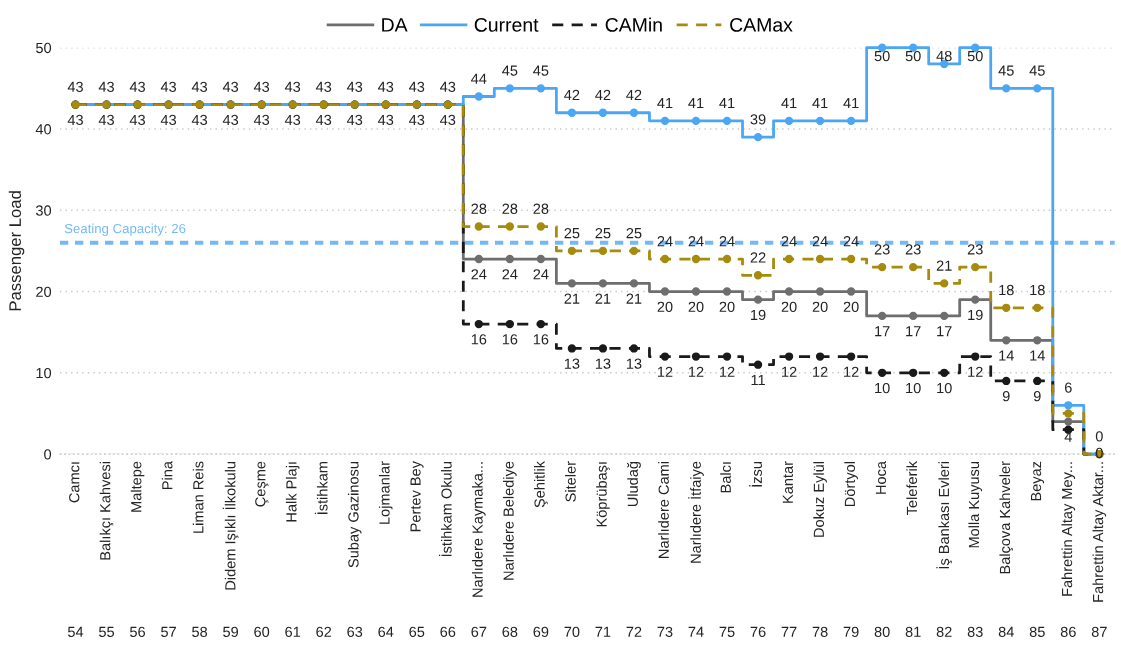  I want to click on legend-label: DA, so click(395, 25).